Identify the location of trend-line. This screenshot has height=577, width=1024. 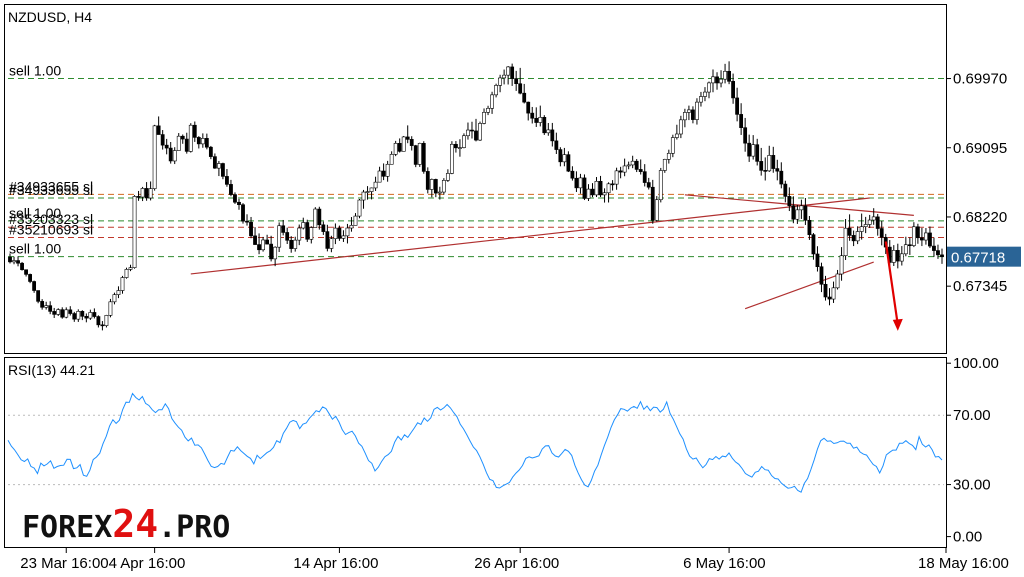
(530, 236).